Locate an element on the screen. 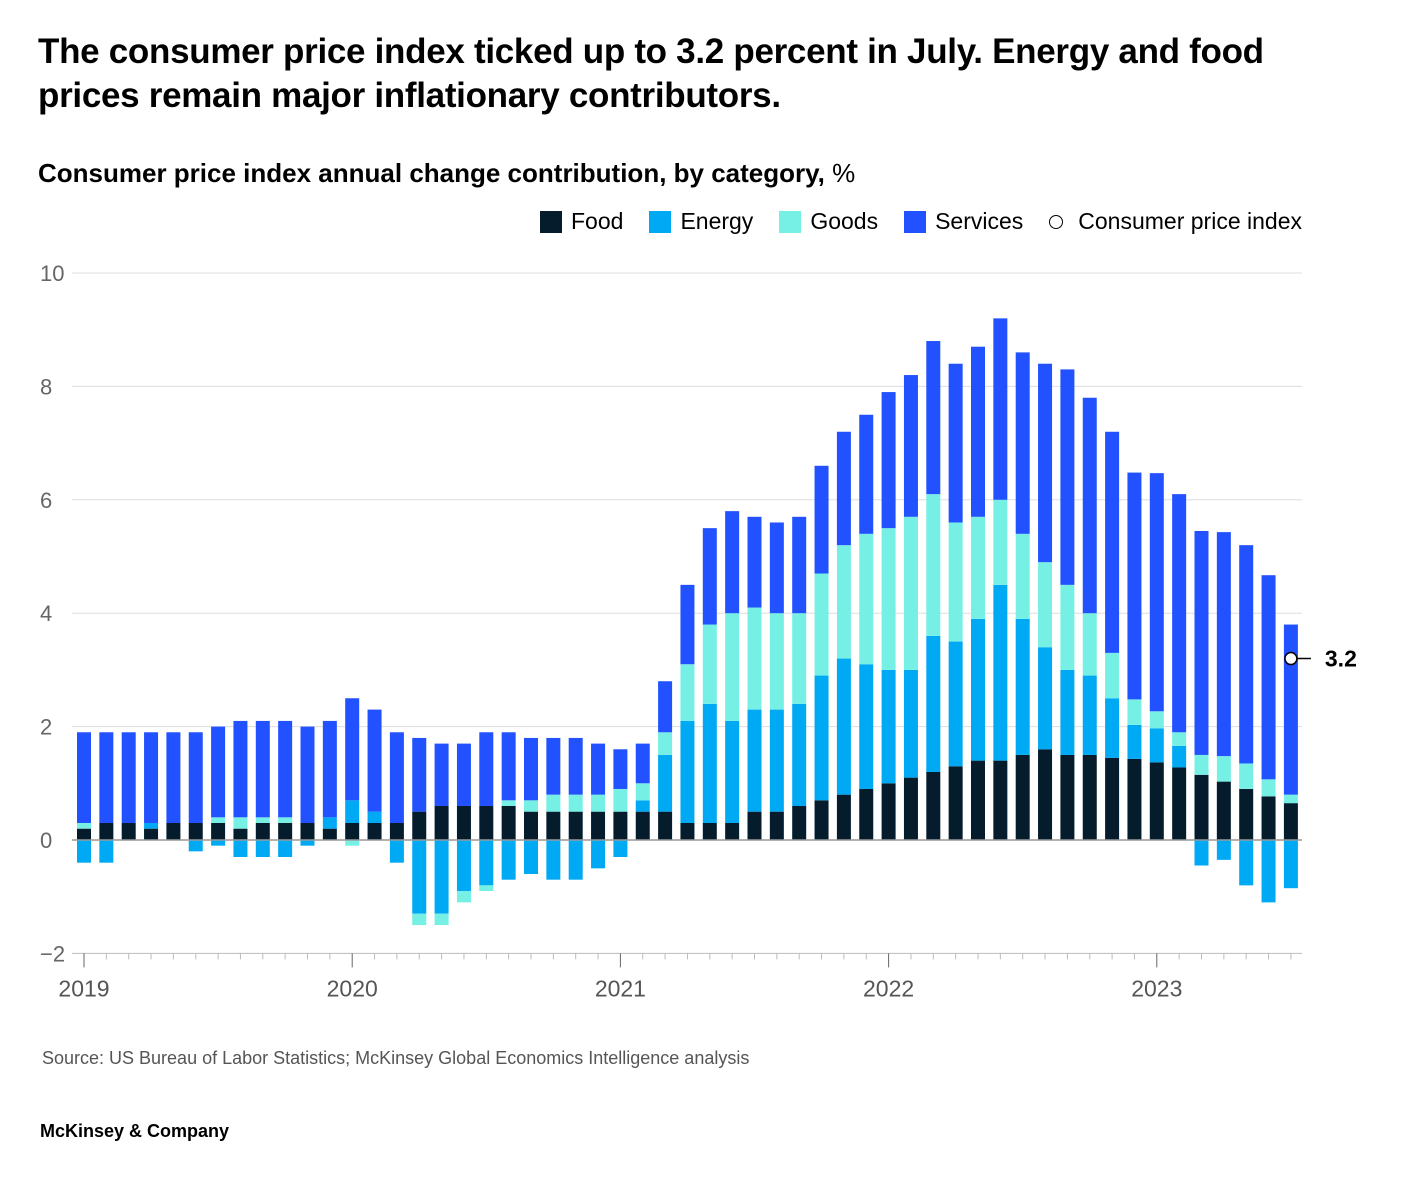 The width and height of the screenshot is (1412, 1192). y-tick-label: 4 is located at coordinates (46, 613).